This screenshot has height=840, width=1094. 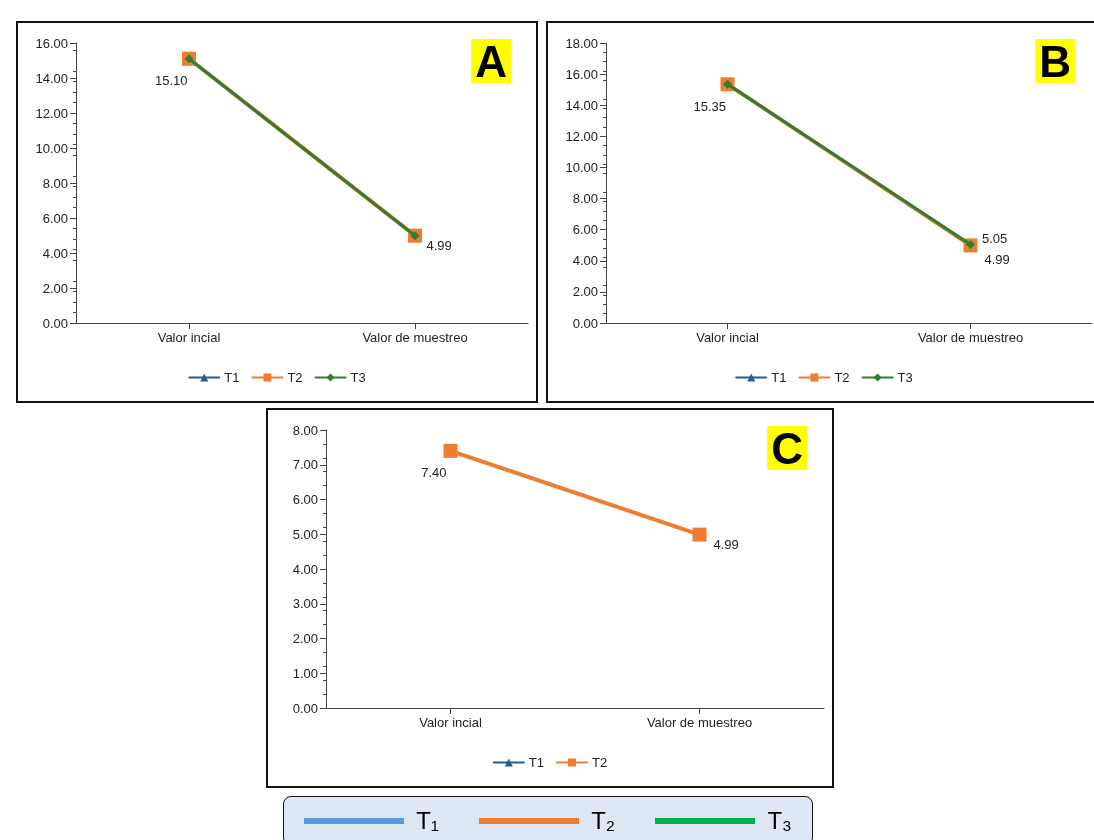 I want to click on chart-title: C, so click(x=787, y=448).